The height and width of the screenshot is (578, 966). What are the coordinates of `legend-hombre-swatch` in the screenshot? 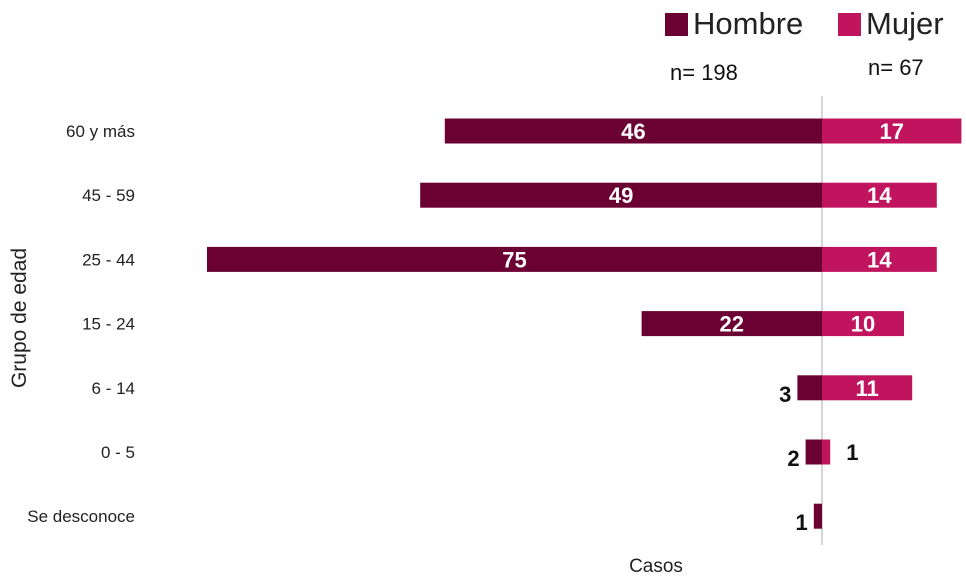 It's located at (676, 24).